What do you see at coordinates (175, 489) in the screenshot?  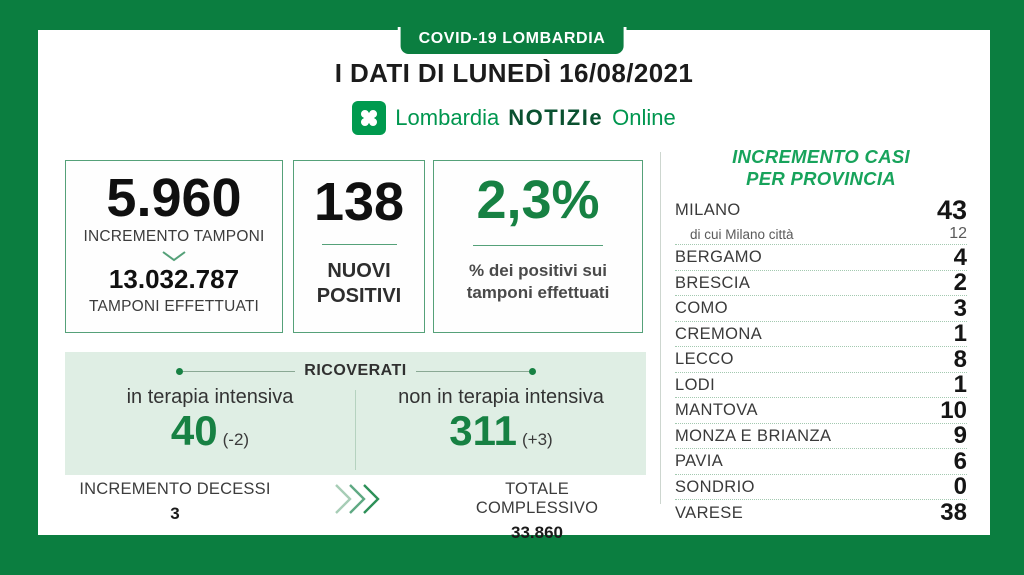 I see `decessi-label: INCREMENTO DECESSI` at bounding box center [175, 489].